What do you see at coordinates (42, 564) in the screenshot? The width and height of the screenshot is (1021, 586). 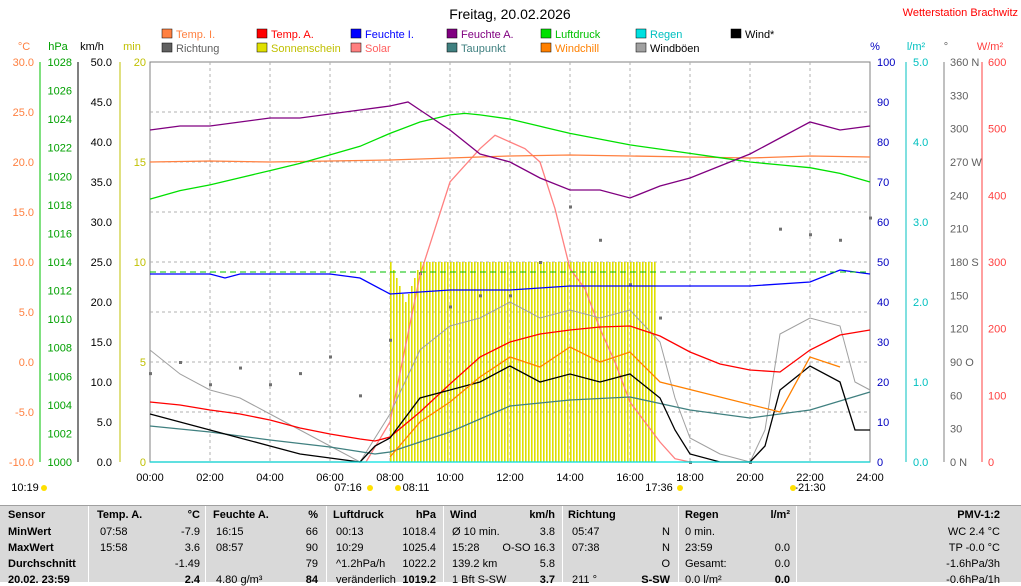 I see `row-label: Durchschnitt` at bounding box center [42, 564].